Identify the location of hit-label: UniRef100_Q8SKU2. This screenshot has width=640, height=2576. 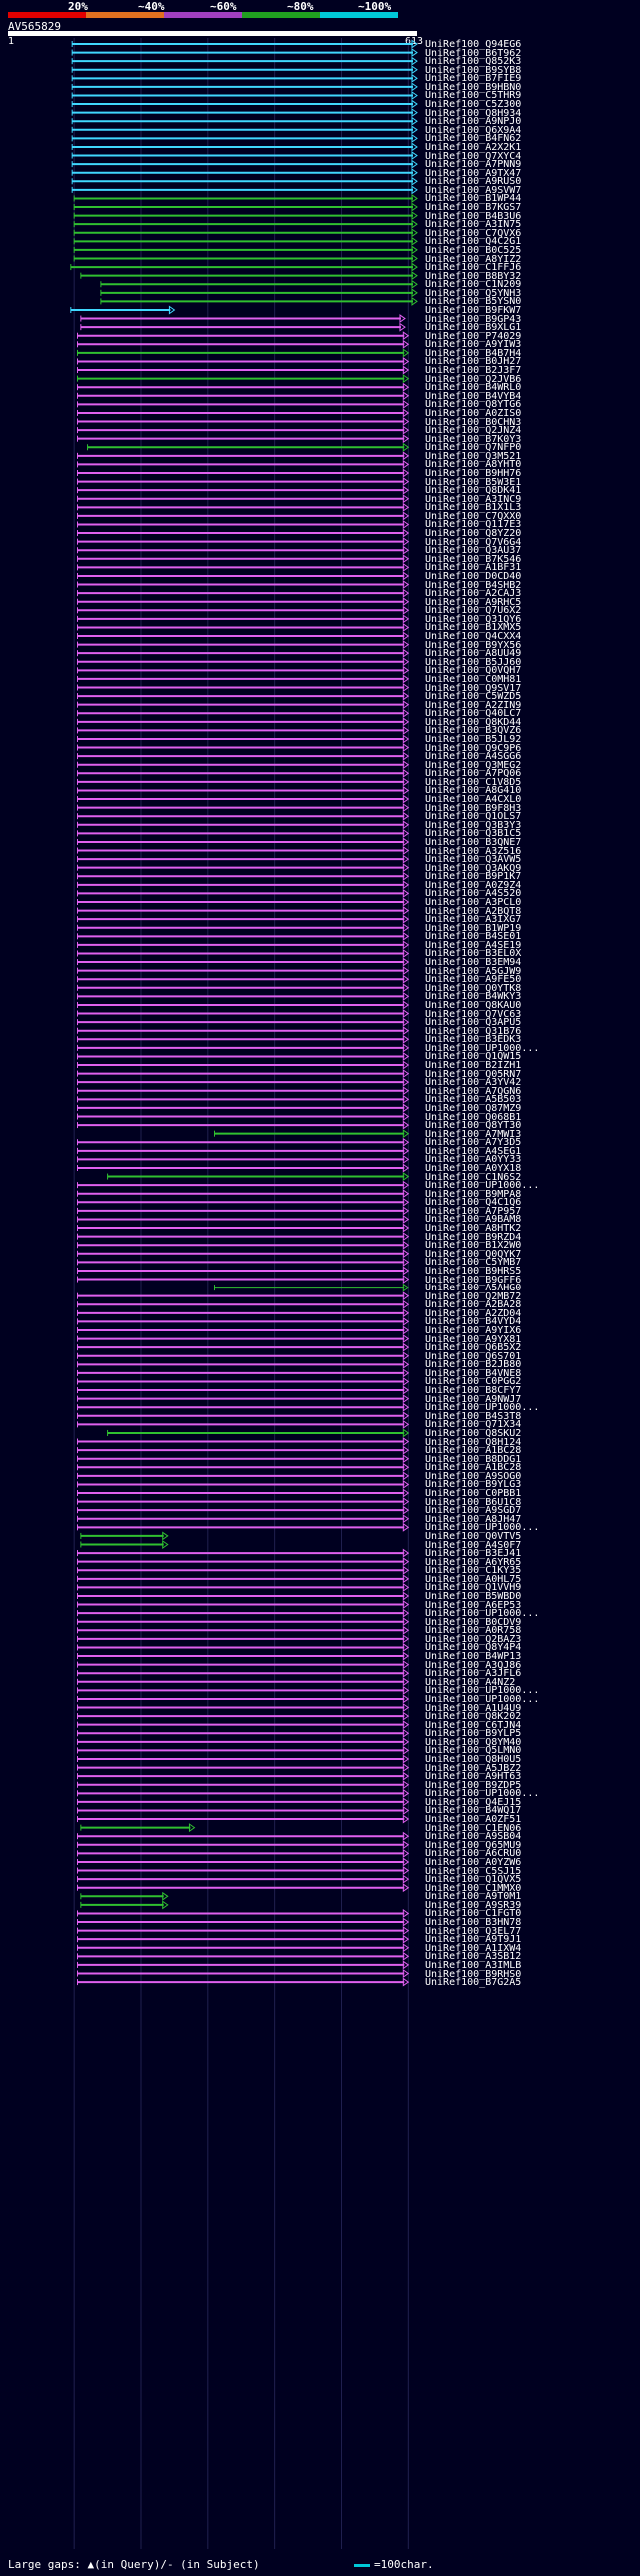
(473, 1433).